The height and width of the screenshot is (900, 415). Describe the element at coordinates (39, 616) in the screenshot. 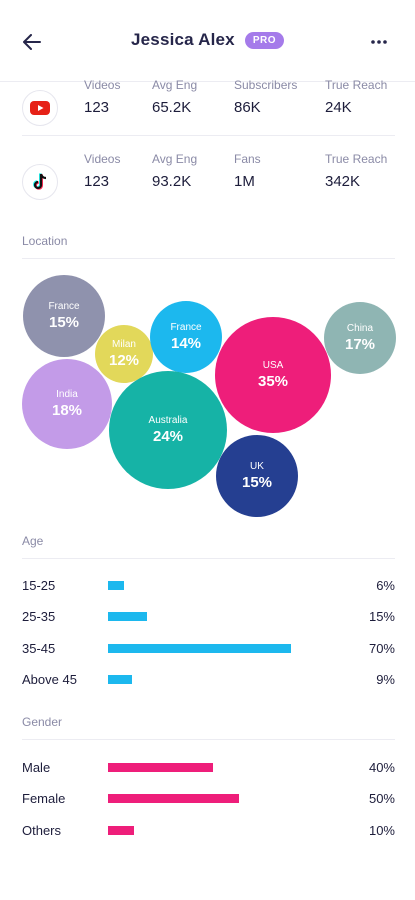

I see `bar-label: 25-35` at that location.